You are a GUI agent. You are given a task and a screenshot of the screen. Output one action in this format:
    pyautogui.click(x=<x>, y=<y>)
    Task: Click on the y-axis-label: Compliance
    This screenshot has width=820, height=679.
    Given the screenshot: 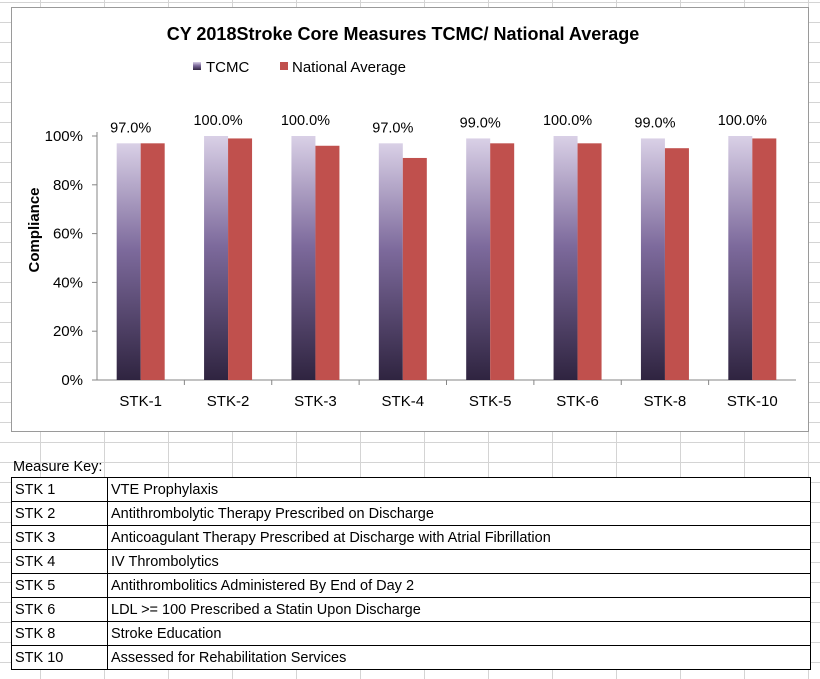 What is the action you would take?
    pyautogui.click(x=34, y=229)
    